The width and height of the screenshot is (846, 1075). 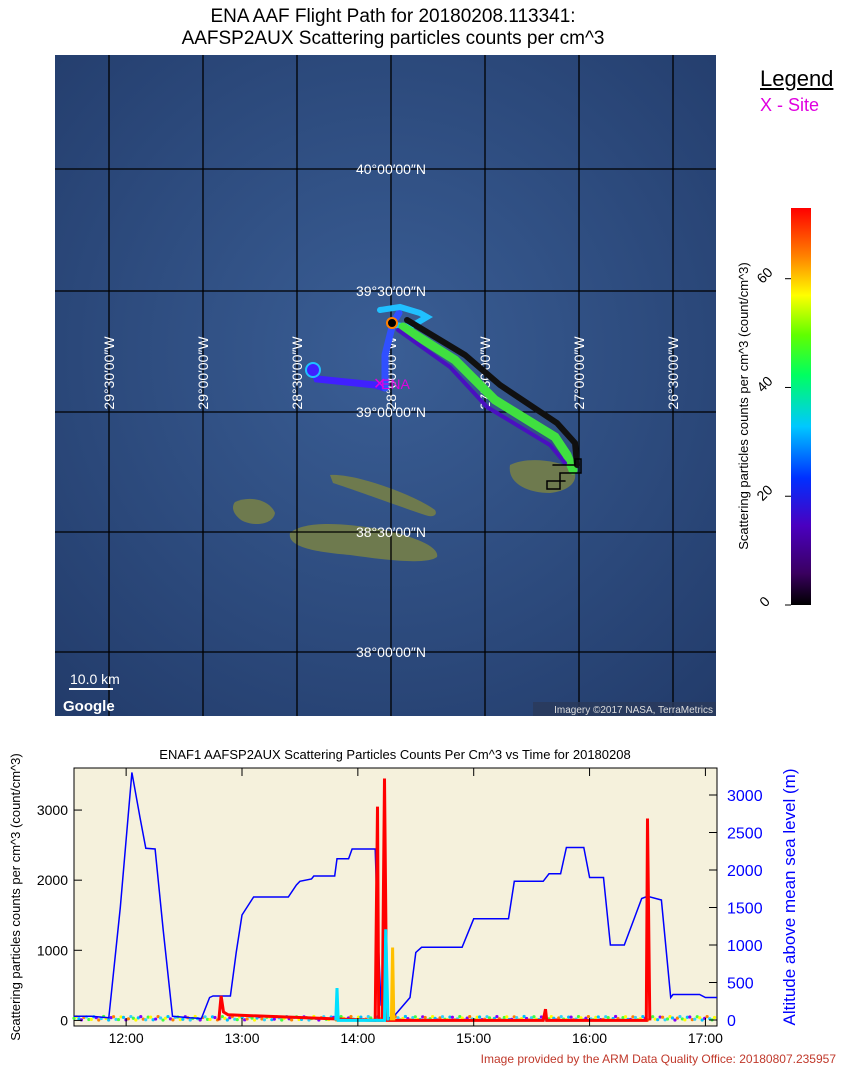 I want to click on legend-title: Legend, so click(x=797, y=78).